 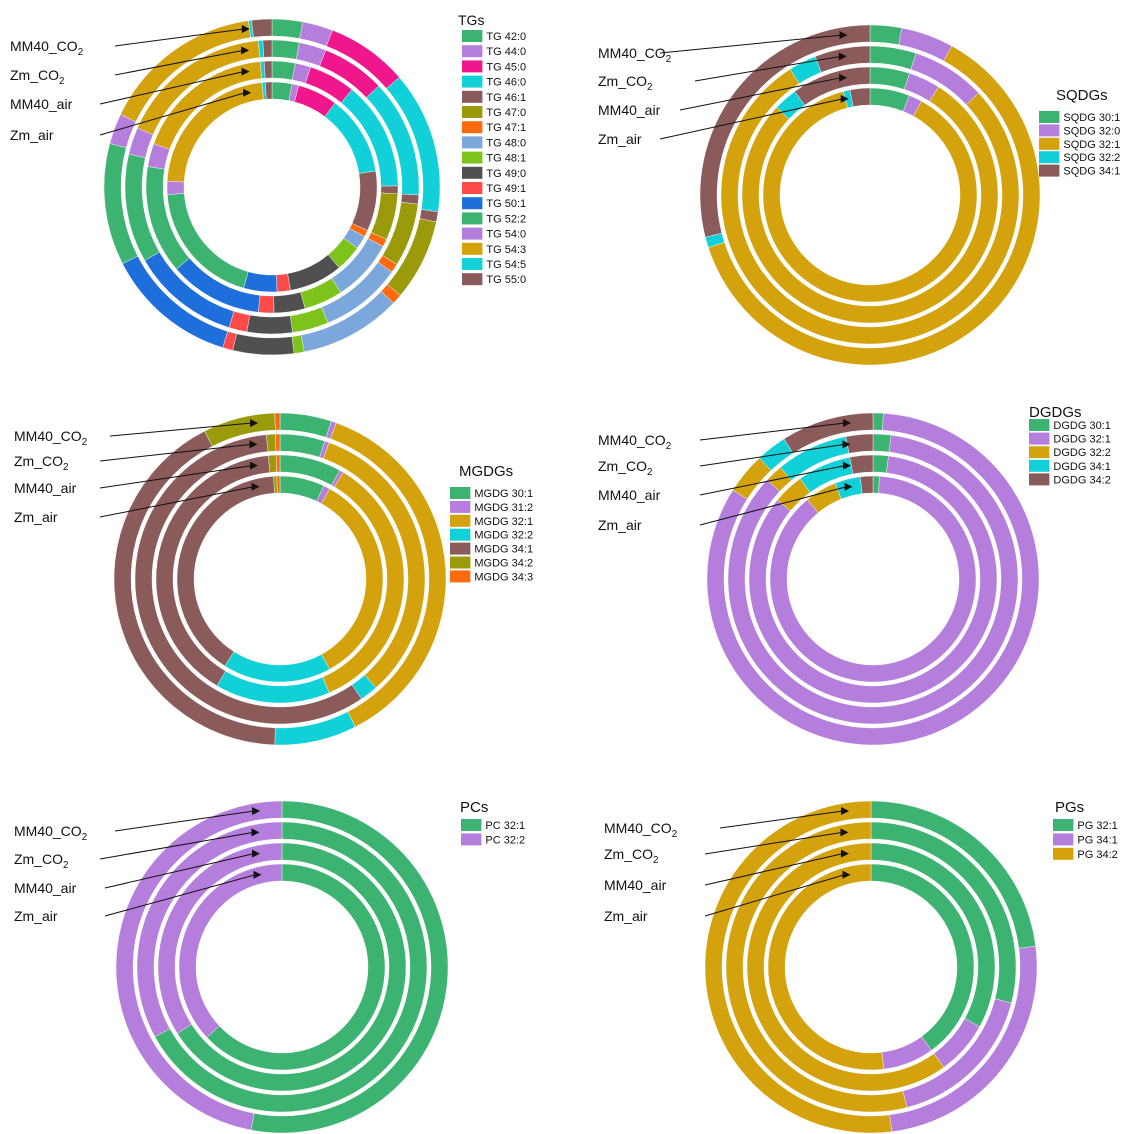 I want to click on legend-entry: MGDG 31:2, so click(x=503, y=508).